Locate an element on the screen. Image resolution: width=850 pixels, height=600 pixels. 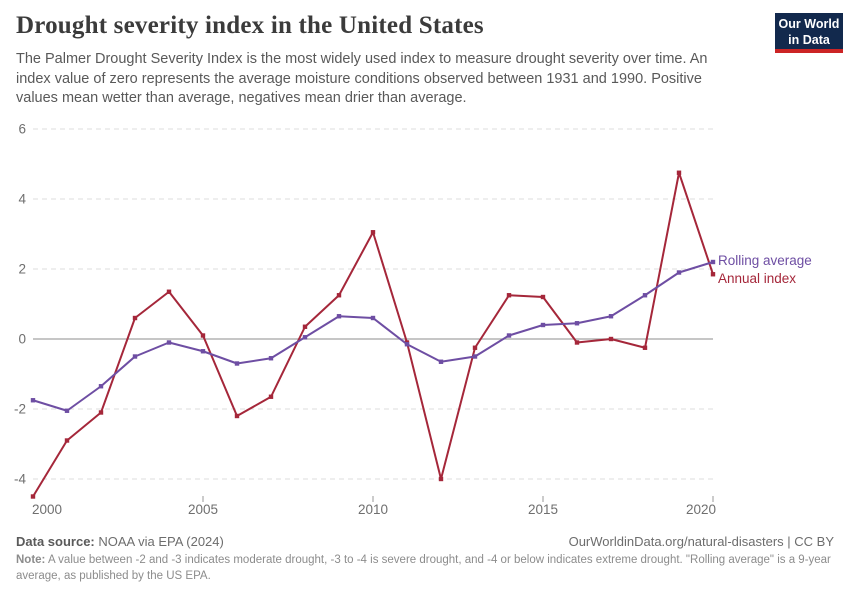
owid-logo-line2: in Data is located at coordinates (809, 40).